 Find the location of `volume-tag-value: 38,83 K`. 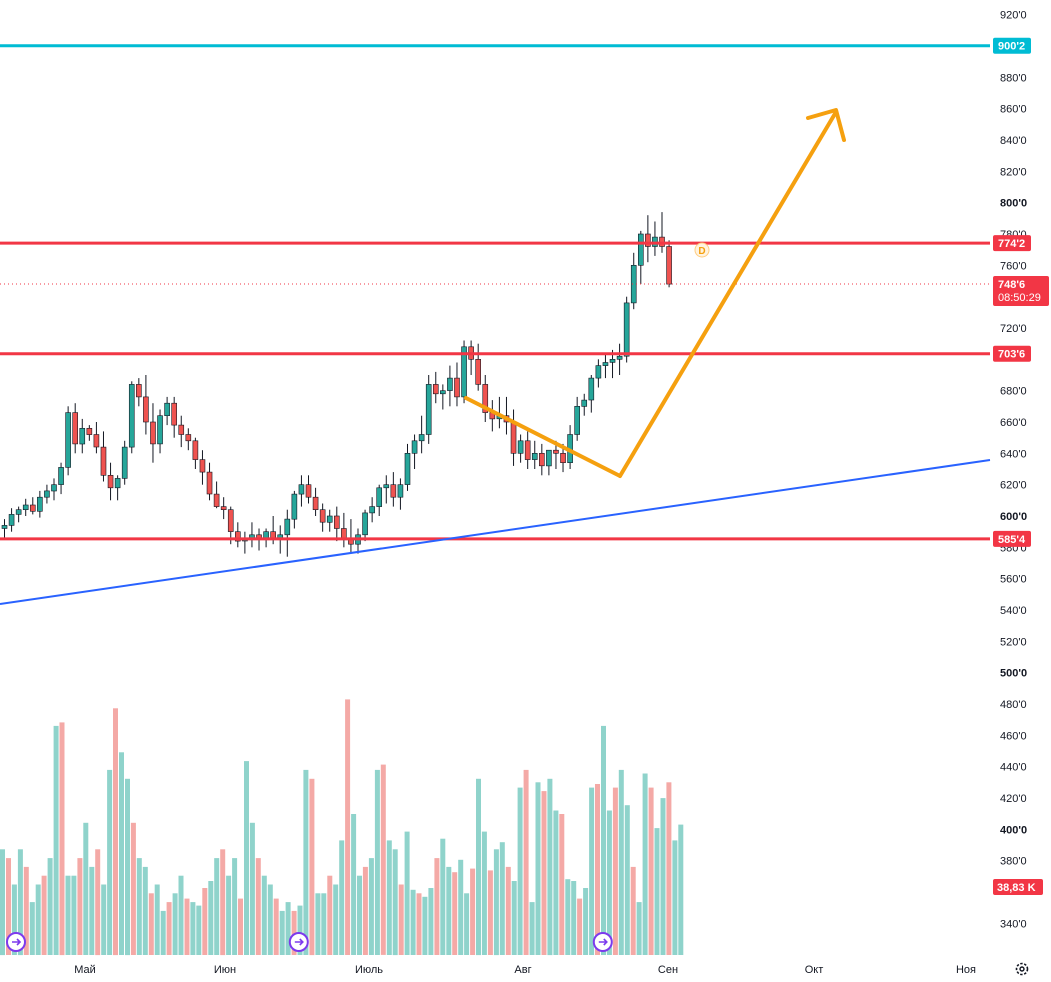

volume-tag-value: 38,83 K is located at coordinates (1016, 888).